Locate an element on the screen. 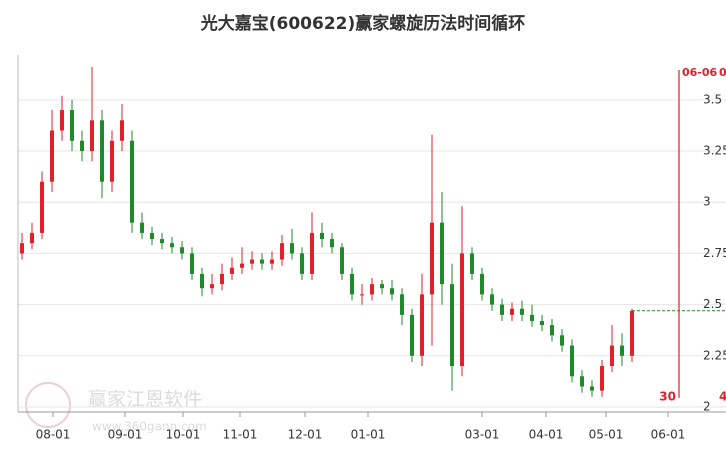 The width and height of the screenshot is (726, 450). event-count-extra: 4 is located at coordinates (722, 397).